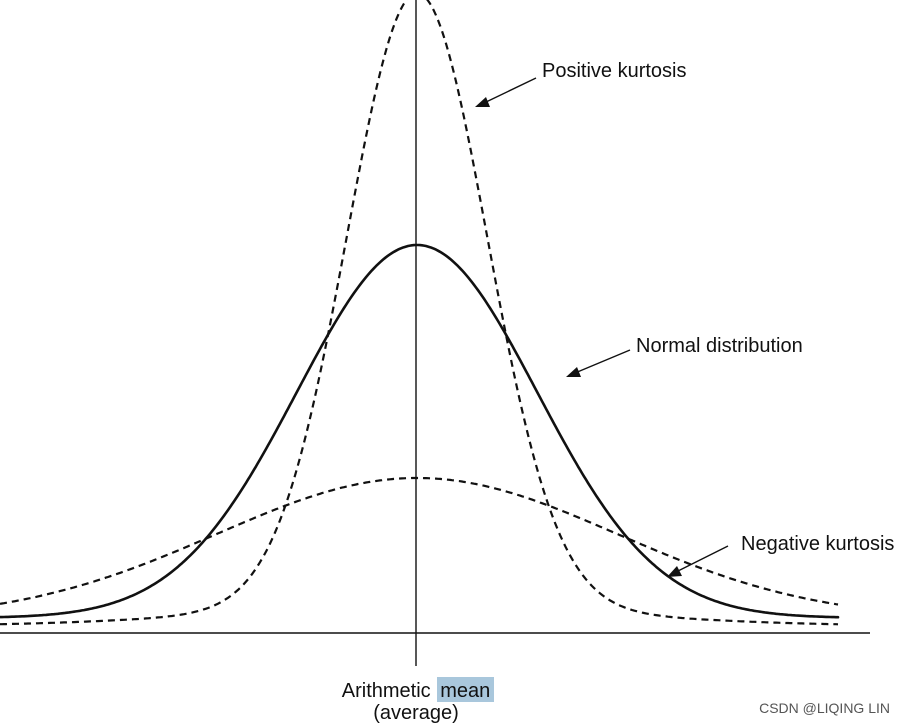 The image size is (905, 726). I want to click on mean-axis-label: Arithmetic mean, so click(416, 691).